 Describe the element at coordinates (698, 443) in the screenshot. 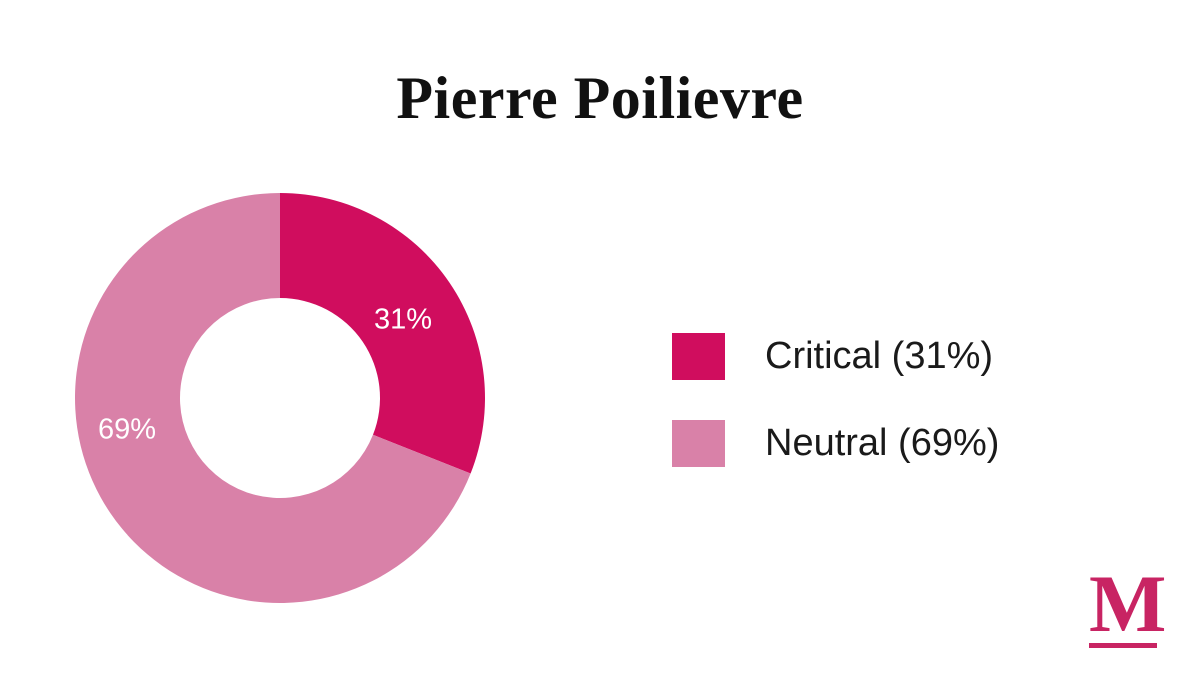

I see `legend-swatch-neutral` at that location.